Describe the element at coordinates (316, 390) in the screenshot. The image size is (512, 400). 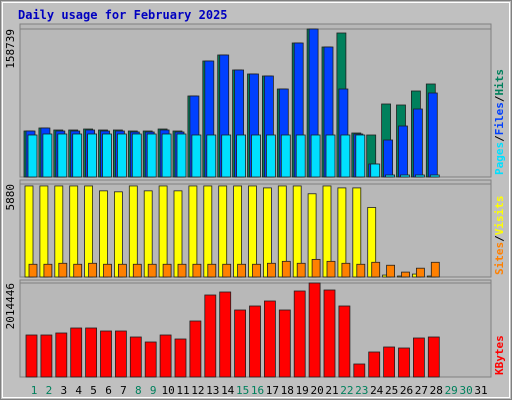
I see `x-tick-label: 20` at that location.